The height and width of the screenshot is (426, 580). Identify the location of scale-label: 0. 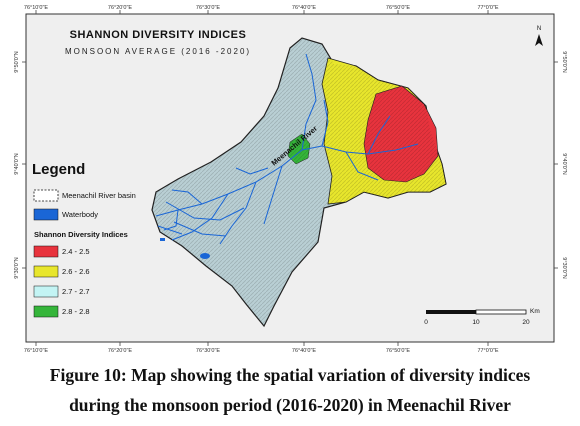
(426, 322).